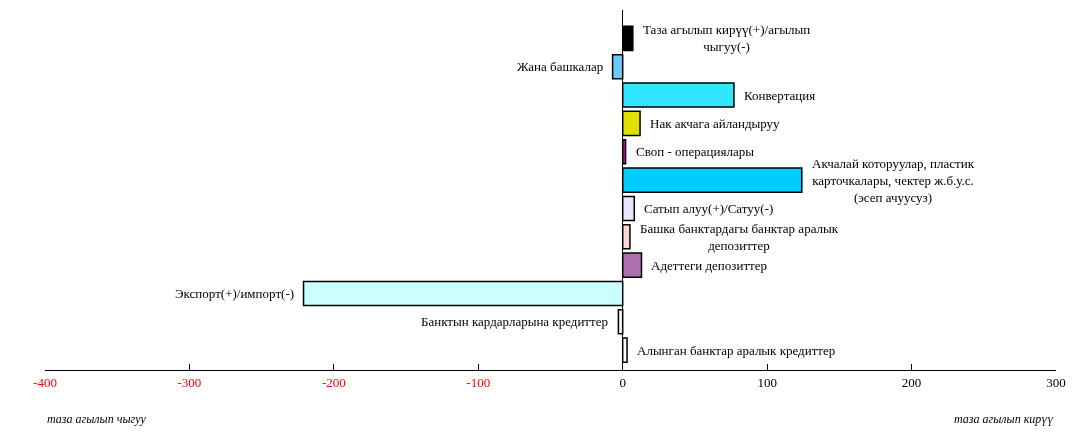  Describe the element at coordinates (1004, 419) in the screenshot. I see `text: таза агылып кирүү` at that location.